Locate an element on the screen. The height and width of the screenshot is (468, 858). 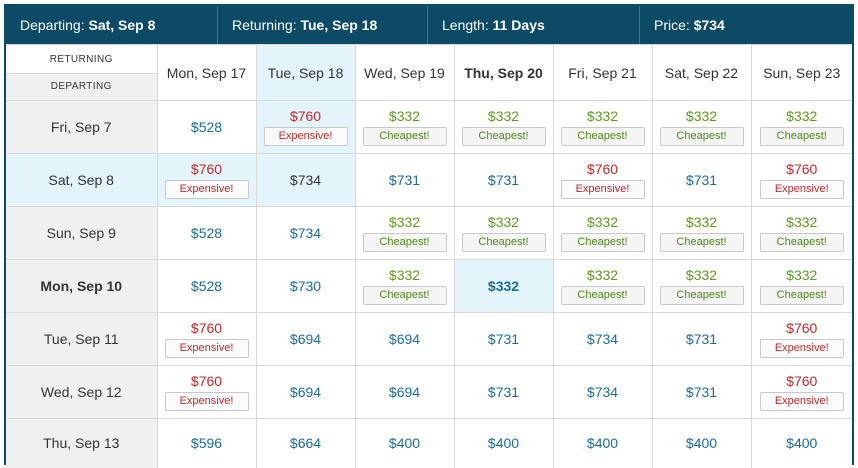
fare-cell: $664 is located at coordinates (305, 443).